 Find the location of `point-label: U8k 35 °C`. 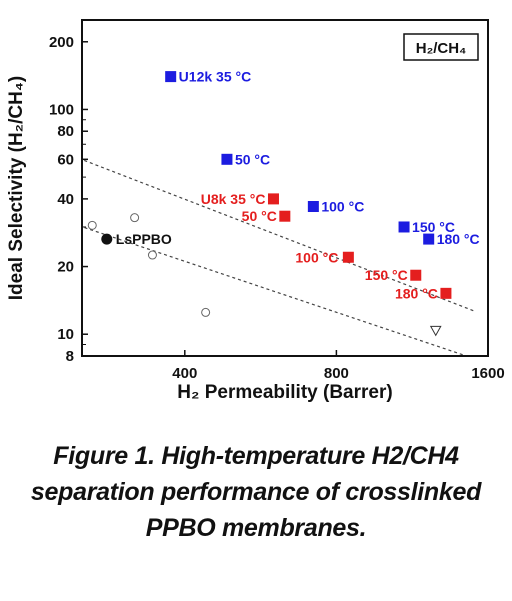

point-label: U8k 35 °C is located at coordinates (233, 199).